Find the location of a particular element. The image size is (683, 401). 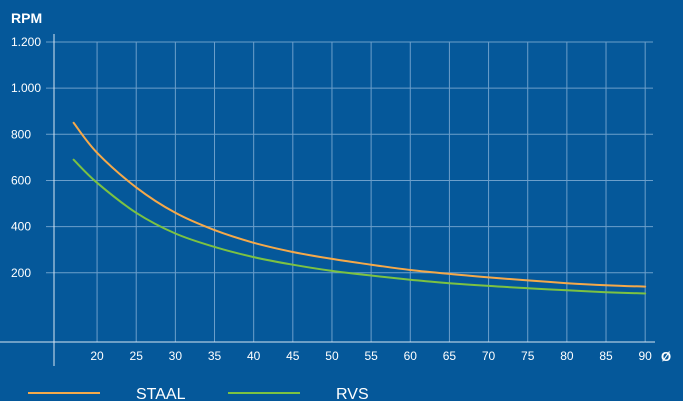

x-tick-label-65: 65 is located at coordinates (450, 356).